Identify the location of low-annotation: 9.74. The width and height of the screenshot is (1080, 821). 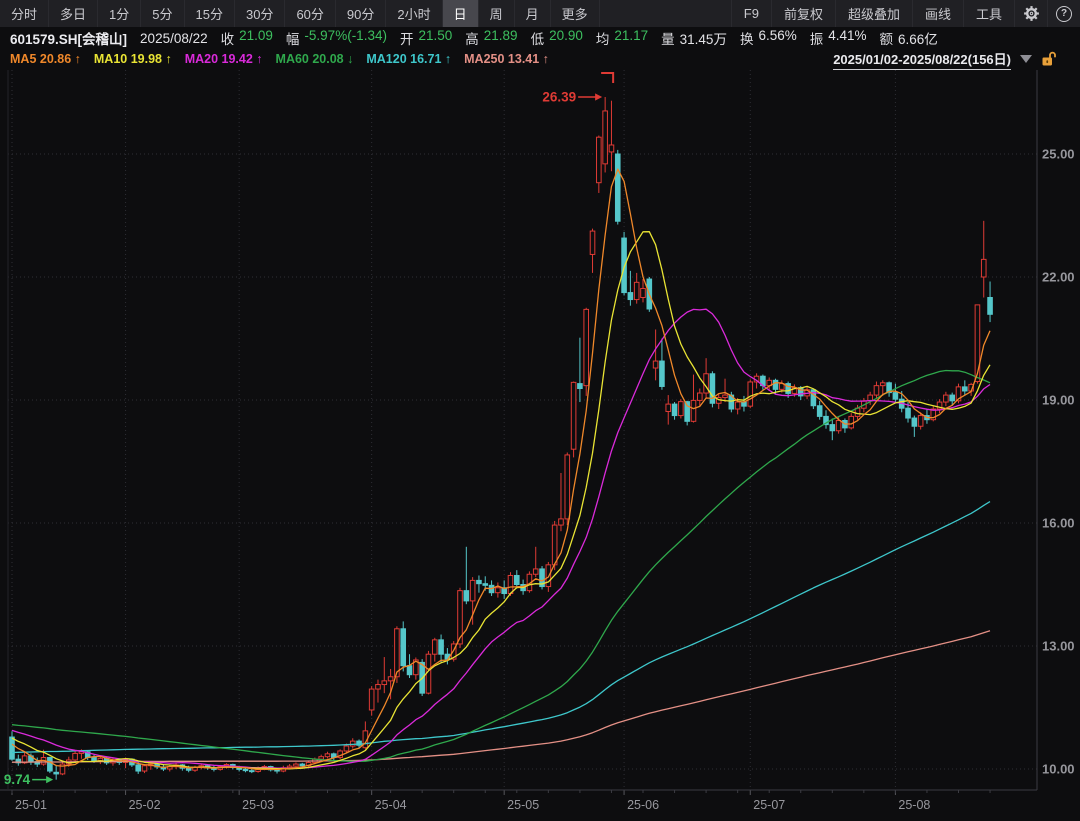
(29, 779).